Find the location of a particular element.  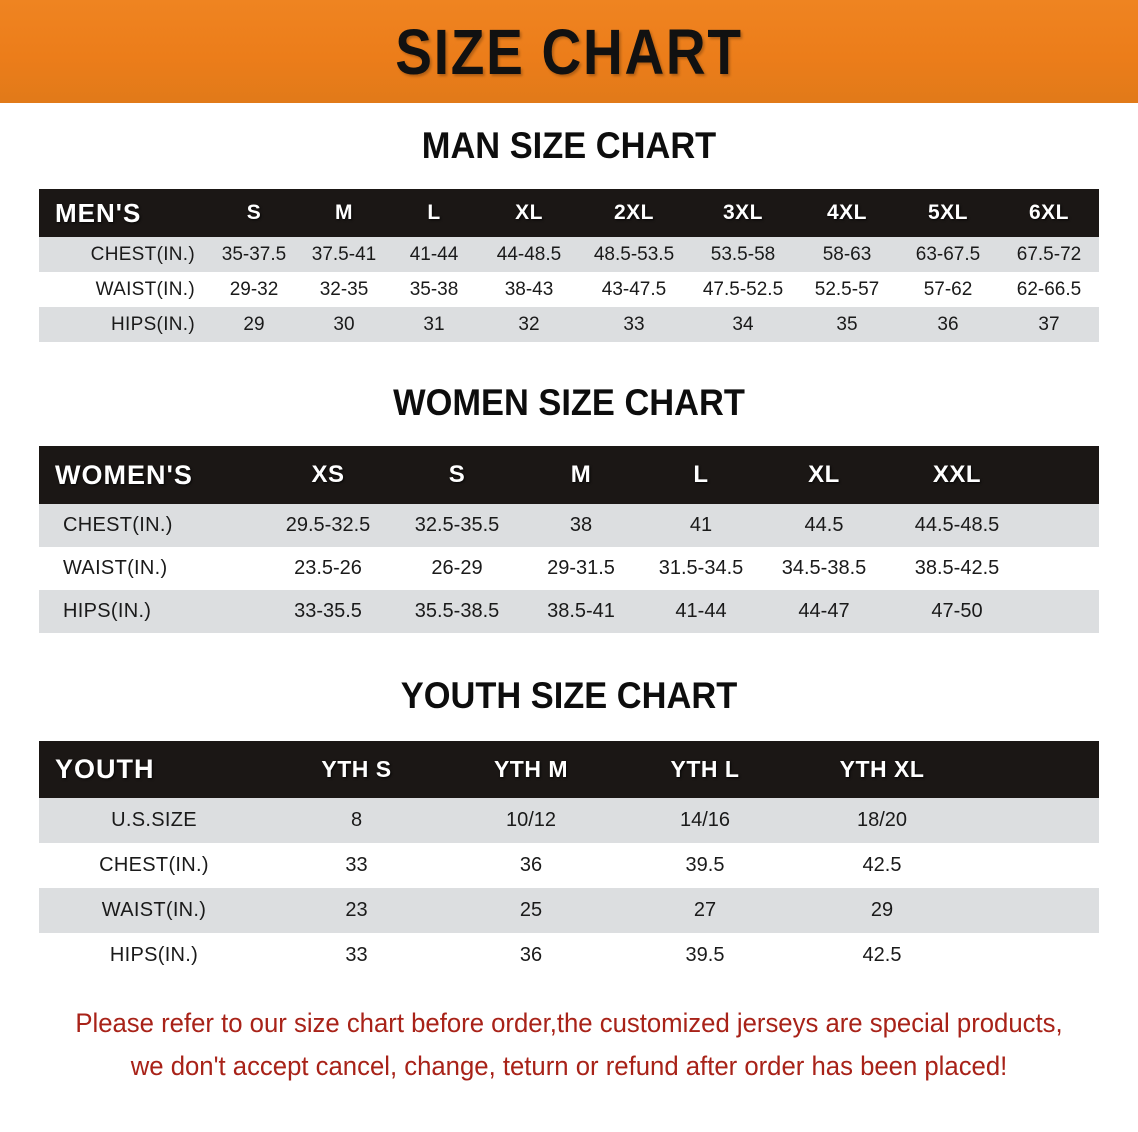

youth-table-row-hips: HIPS(IN.) 33 36 39.5 42.5 is located at coordinates (569, 955).